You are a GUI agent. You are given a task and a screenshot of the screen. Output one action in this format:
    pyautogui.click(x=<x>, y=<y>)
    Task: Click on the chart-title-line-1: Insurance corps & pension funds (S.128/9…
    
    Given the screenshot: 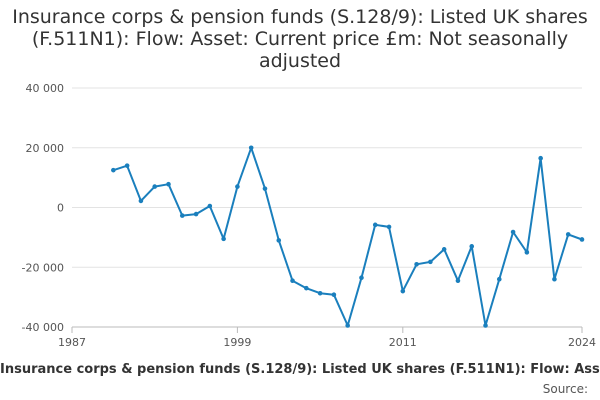 What is the action you would take?
    pyautogui.click(x=300, y=17)
    